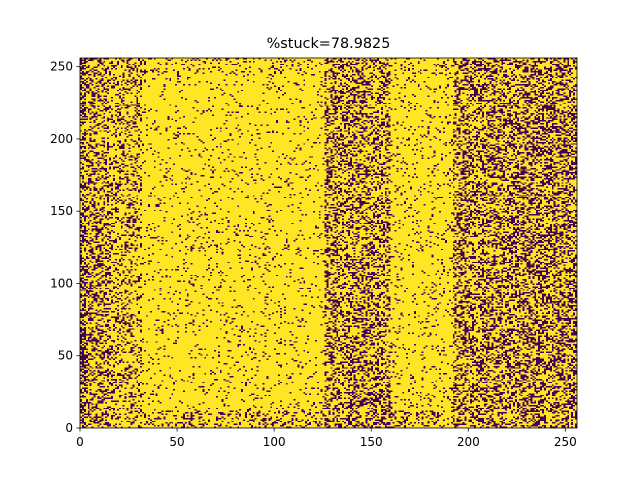 This screenshot has height=480, width=640. What do you see at coordinates (565, 442) in the screenshot?
I see `x-tick-label: 250` at bounding box center [565, 442].